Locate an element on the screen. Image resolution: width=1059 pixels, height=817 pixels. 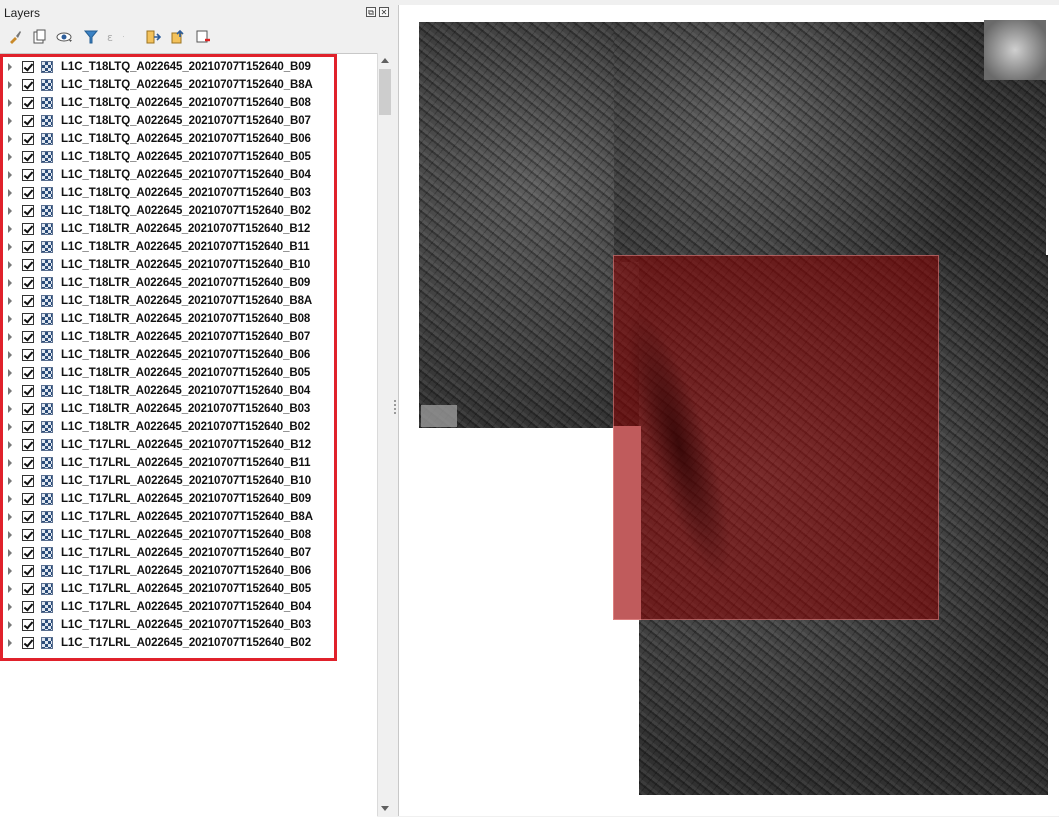
layer-name: L1C_T17LRL_A022645_20210707T152640_B06 is located at coordinates (186, 571).